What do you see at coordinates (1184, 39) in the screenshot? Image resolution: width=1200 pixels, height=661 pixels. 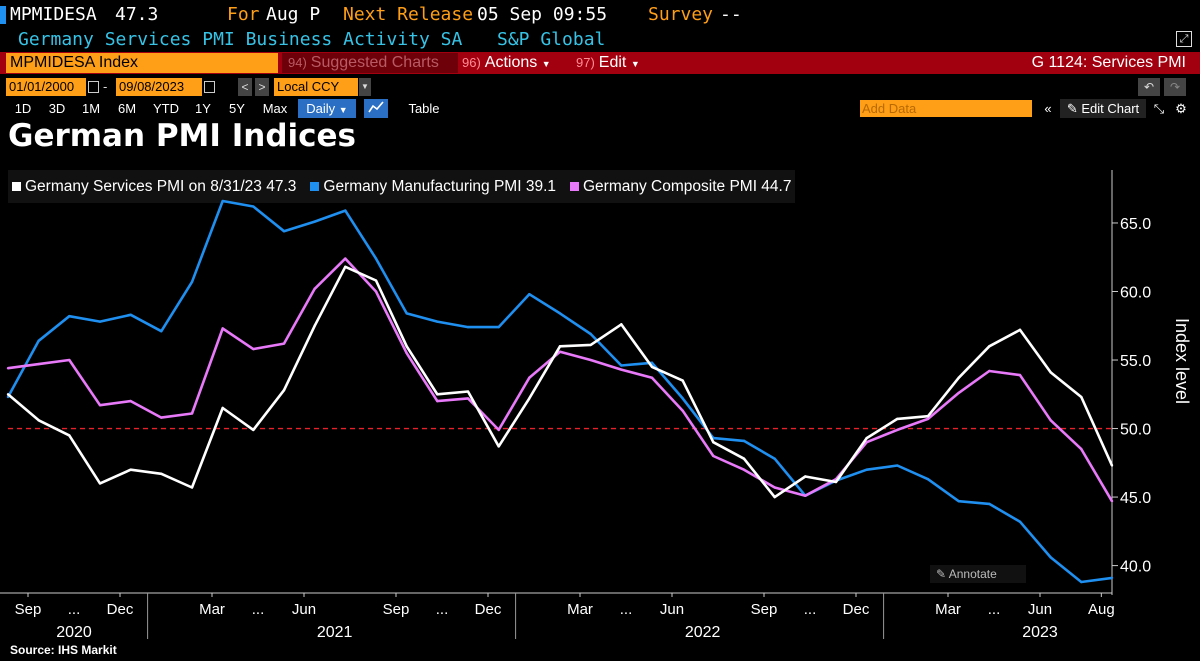 I see `expand-icon: ⤢` at bounding box center [1184, 39].